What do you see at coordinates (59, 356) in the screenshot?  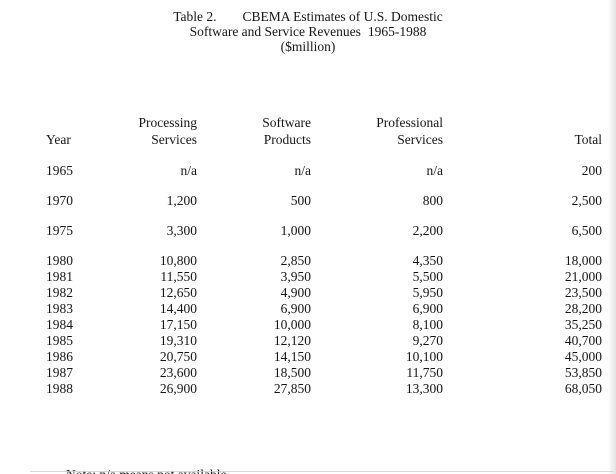 I see `year-cell: 1986` at bounding box center [59, 356].